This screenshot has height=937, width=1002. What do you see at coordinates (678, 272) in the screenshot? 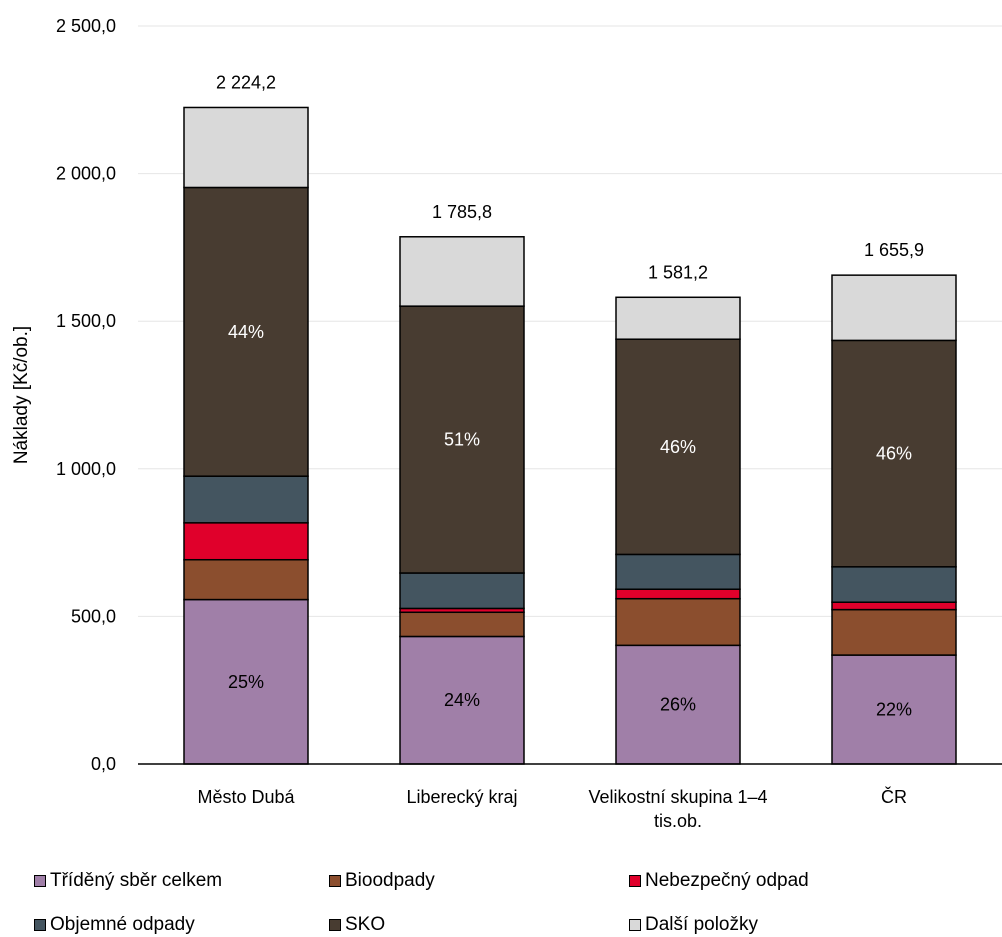
I see `bar-total-label: 1 581,2` at bounding box center [678, 272].